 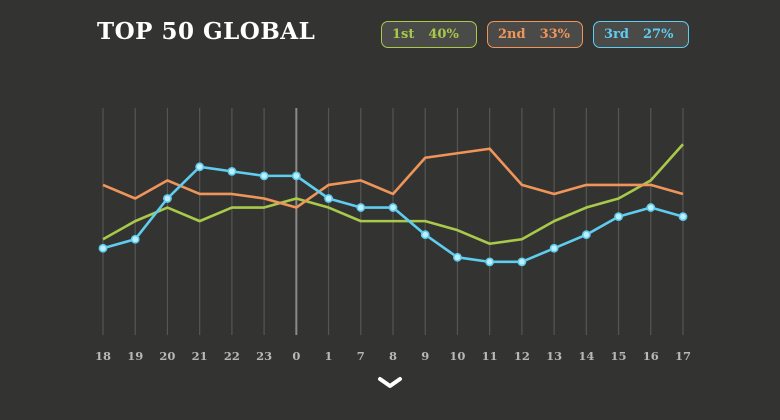 What do you see at coordinates (651, 356) in the screenshot?
I see `x-tick-label: 16` at bounding box center [651, 356].